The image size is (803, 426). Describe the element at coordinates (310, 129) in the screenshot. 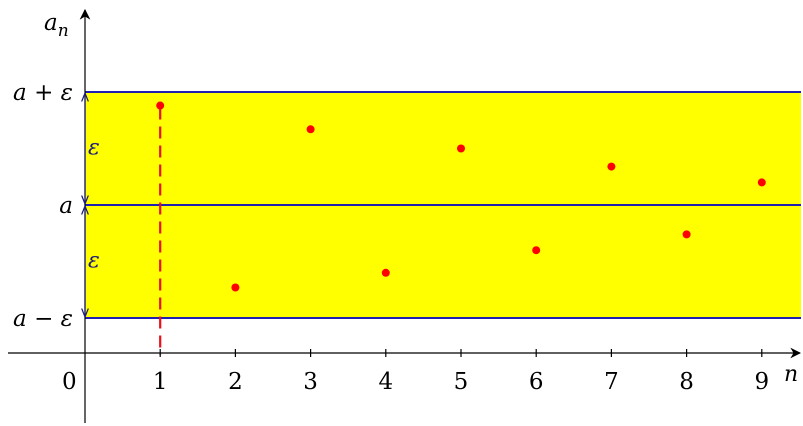

I see `point-n3` at that location.